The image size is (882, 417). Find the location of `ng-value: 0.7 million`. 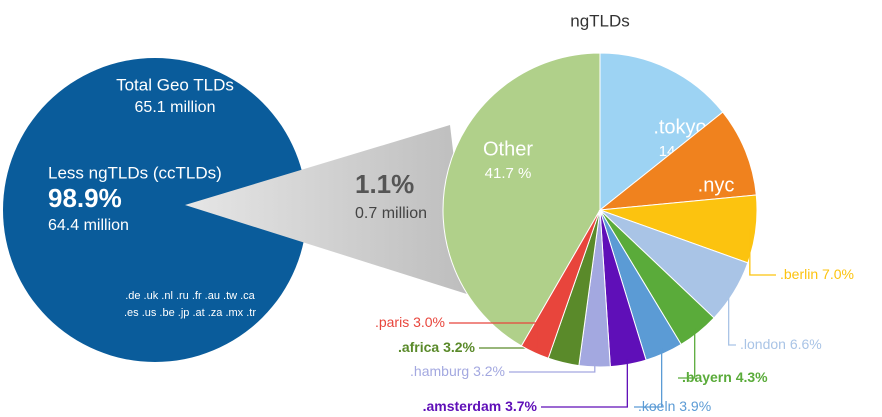

ng-value: 0.7 million is located at coordinates (391, 213).